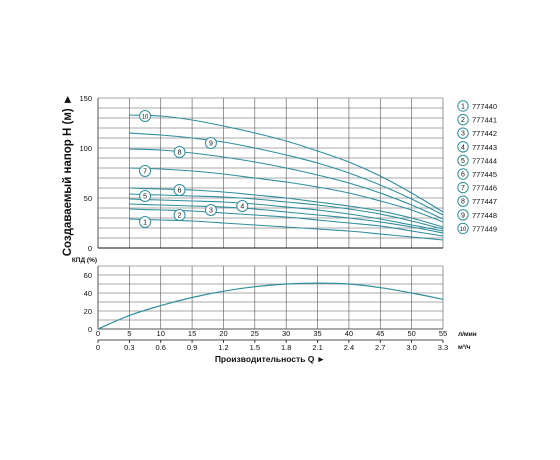 This screenshot has height=460, width=560. I want to click on m3h-tick-label: 0.6, so click(161, 347).